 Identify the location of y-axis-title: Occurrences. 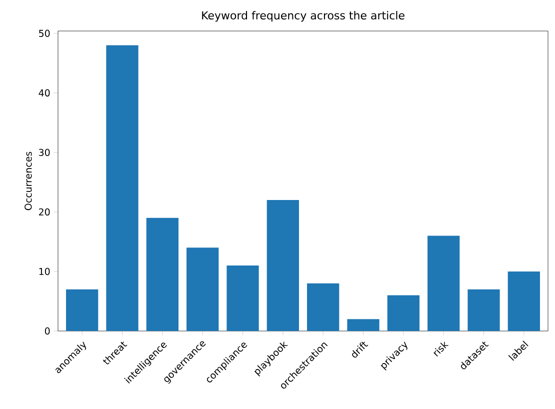
(28, 181).